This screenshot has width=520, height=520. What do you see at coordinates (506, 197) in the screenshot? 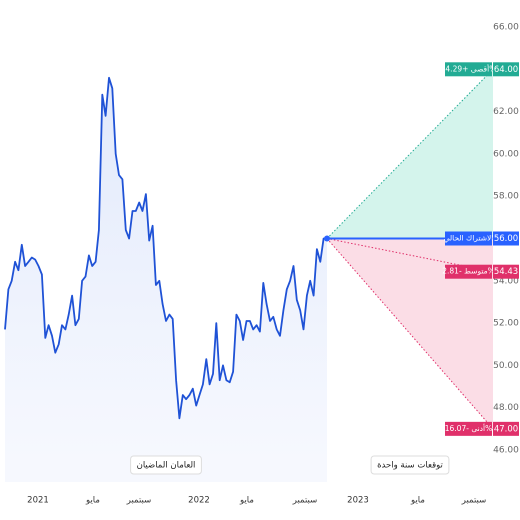
I see `y-tick-label: 58.00` at bounding box center [506, 197].